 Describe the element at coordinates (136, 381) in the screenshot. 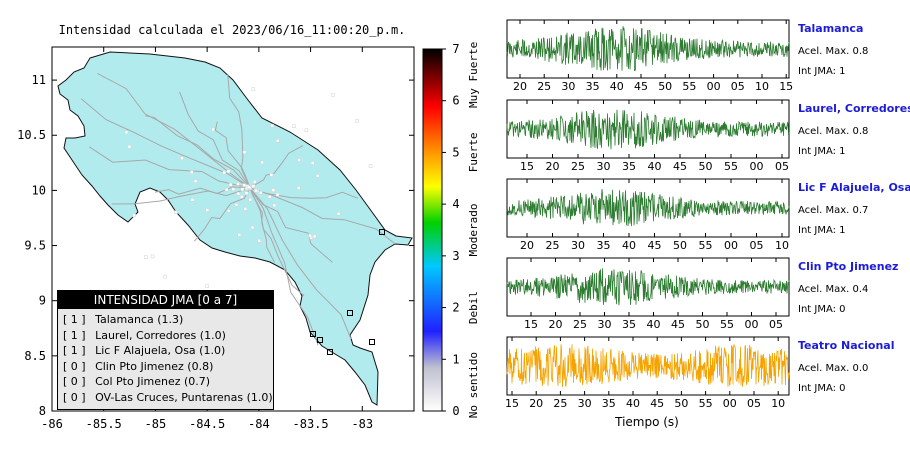

I see `legend-entry: [ 0 ] Col Pto Jimenez (0.7)` at that location.